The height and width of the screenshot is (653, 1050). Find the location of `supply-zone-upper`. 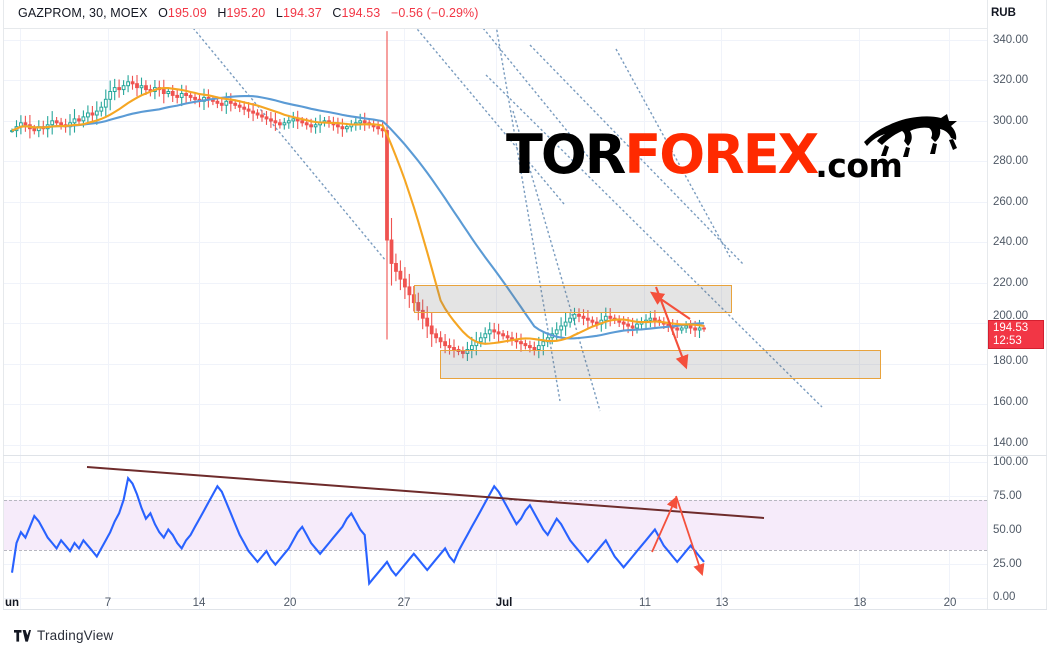

supply-zone-upper is located at coordinates (573, 299).